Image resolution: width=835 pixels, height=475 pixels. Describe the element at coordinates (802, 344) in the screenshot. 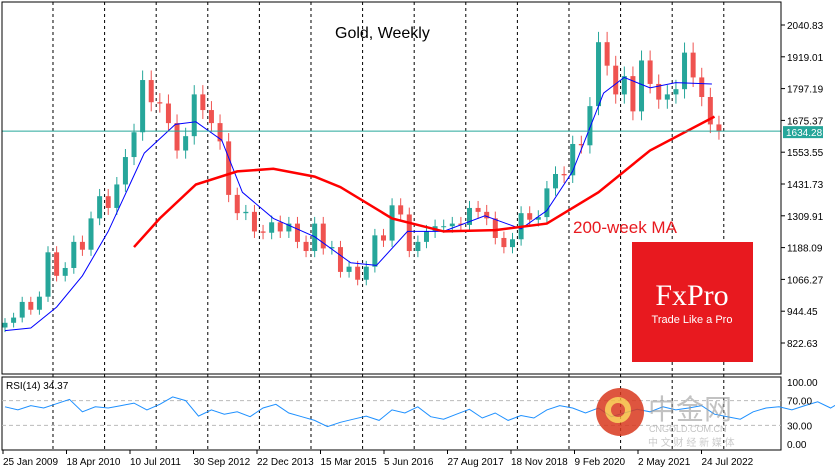

I see `y-tick-label: 822.63` at that location.